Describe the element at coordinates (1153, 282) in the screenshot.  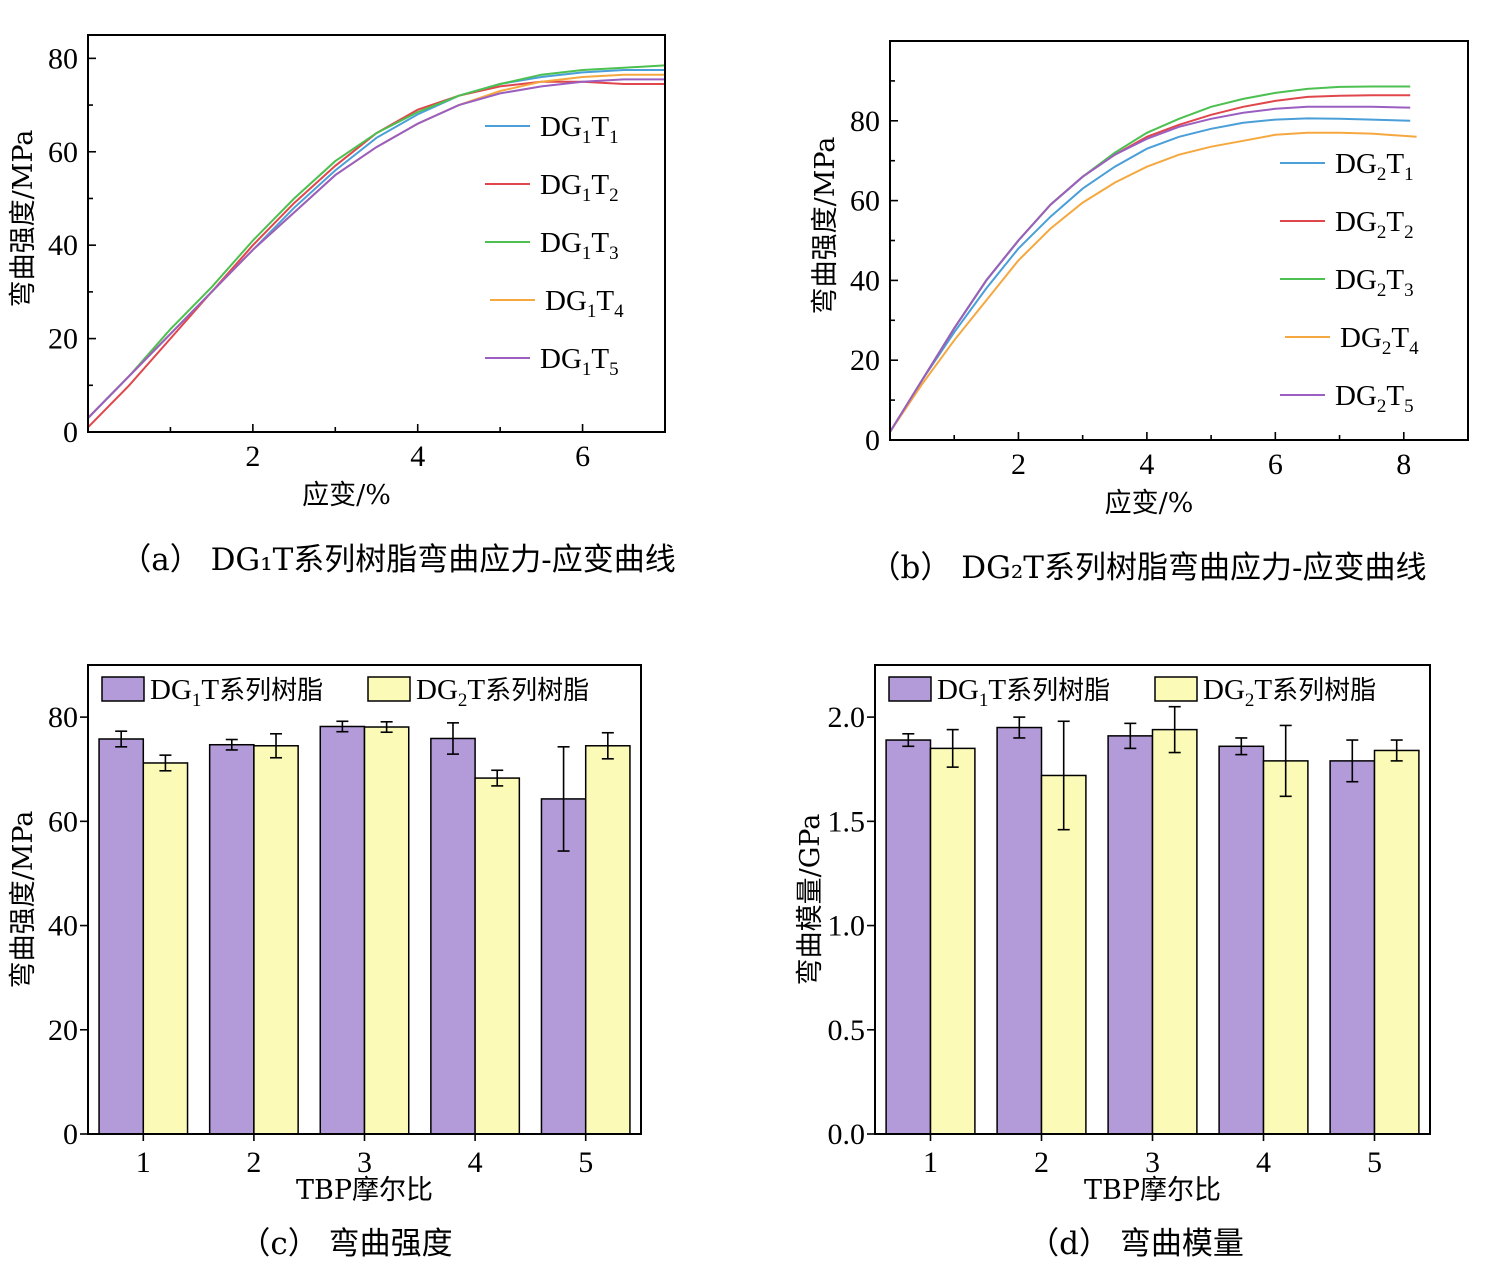
I see `series-line-DG2T4` at that location.